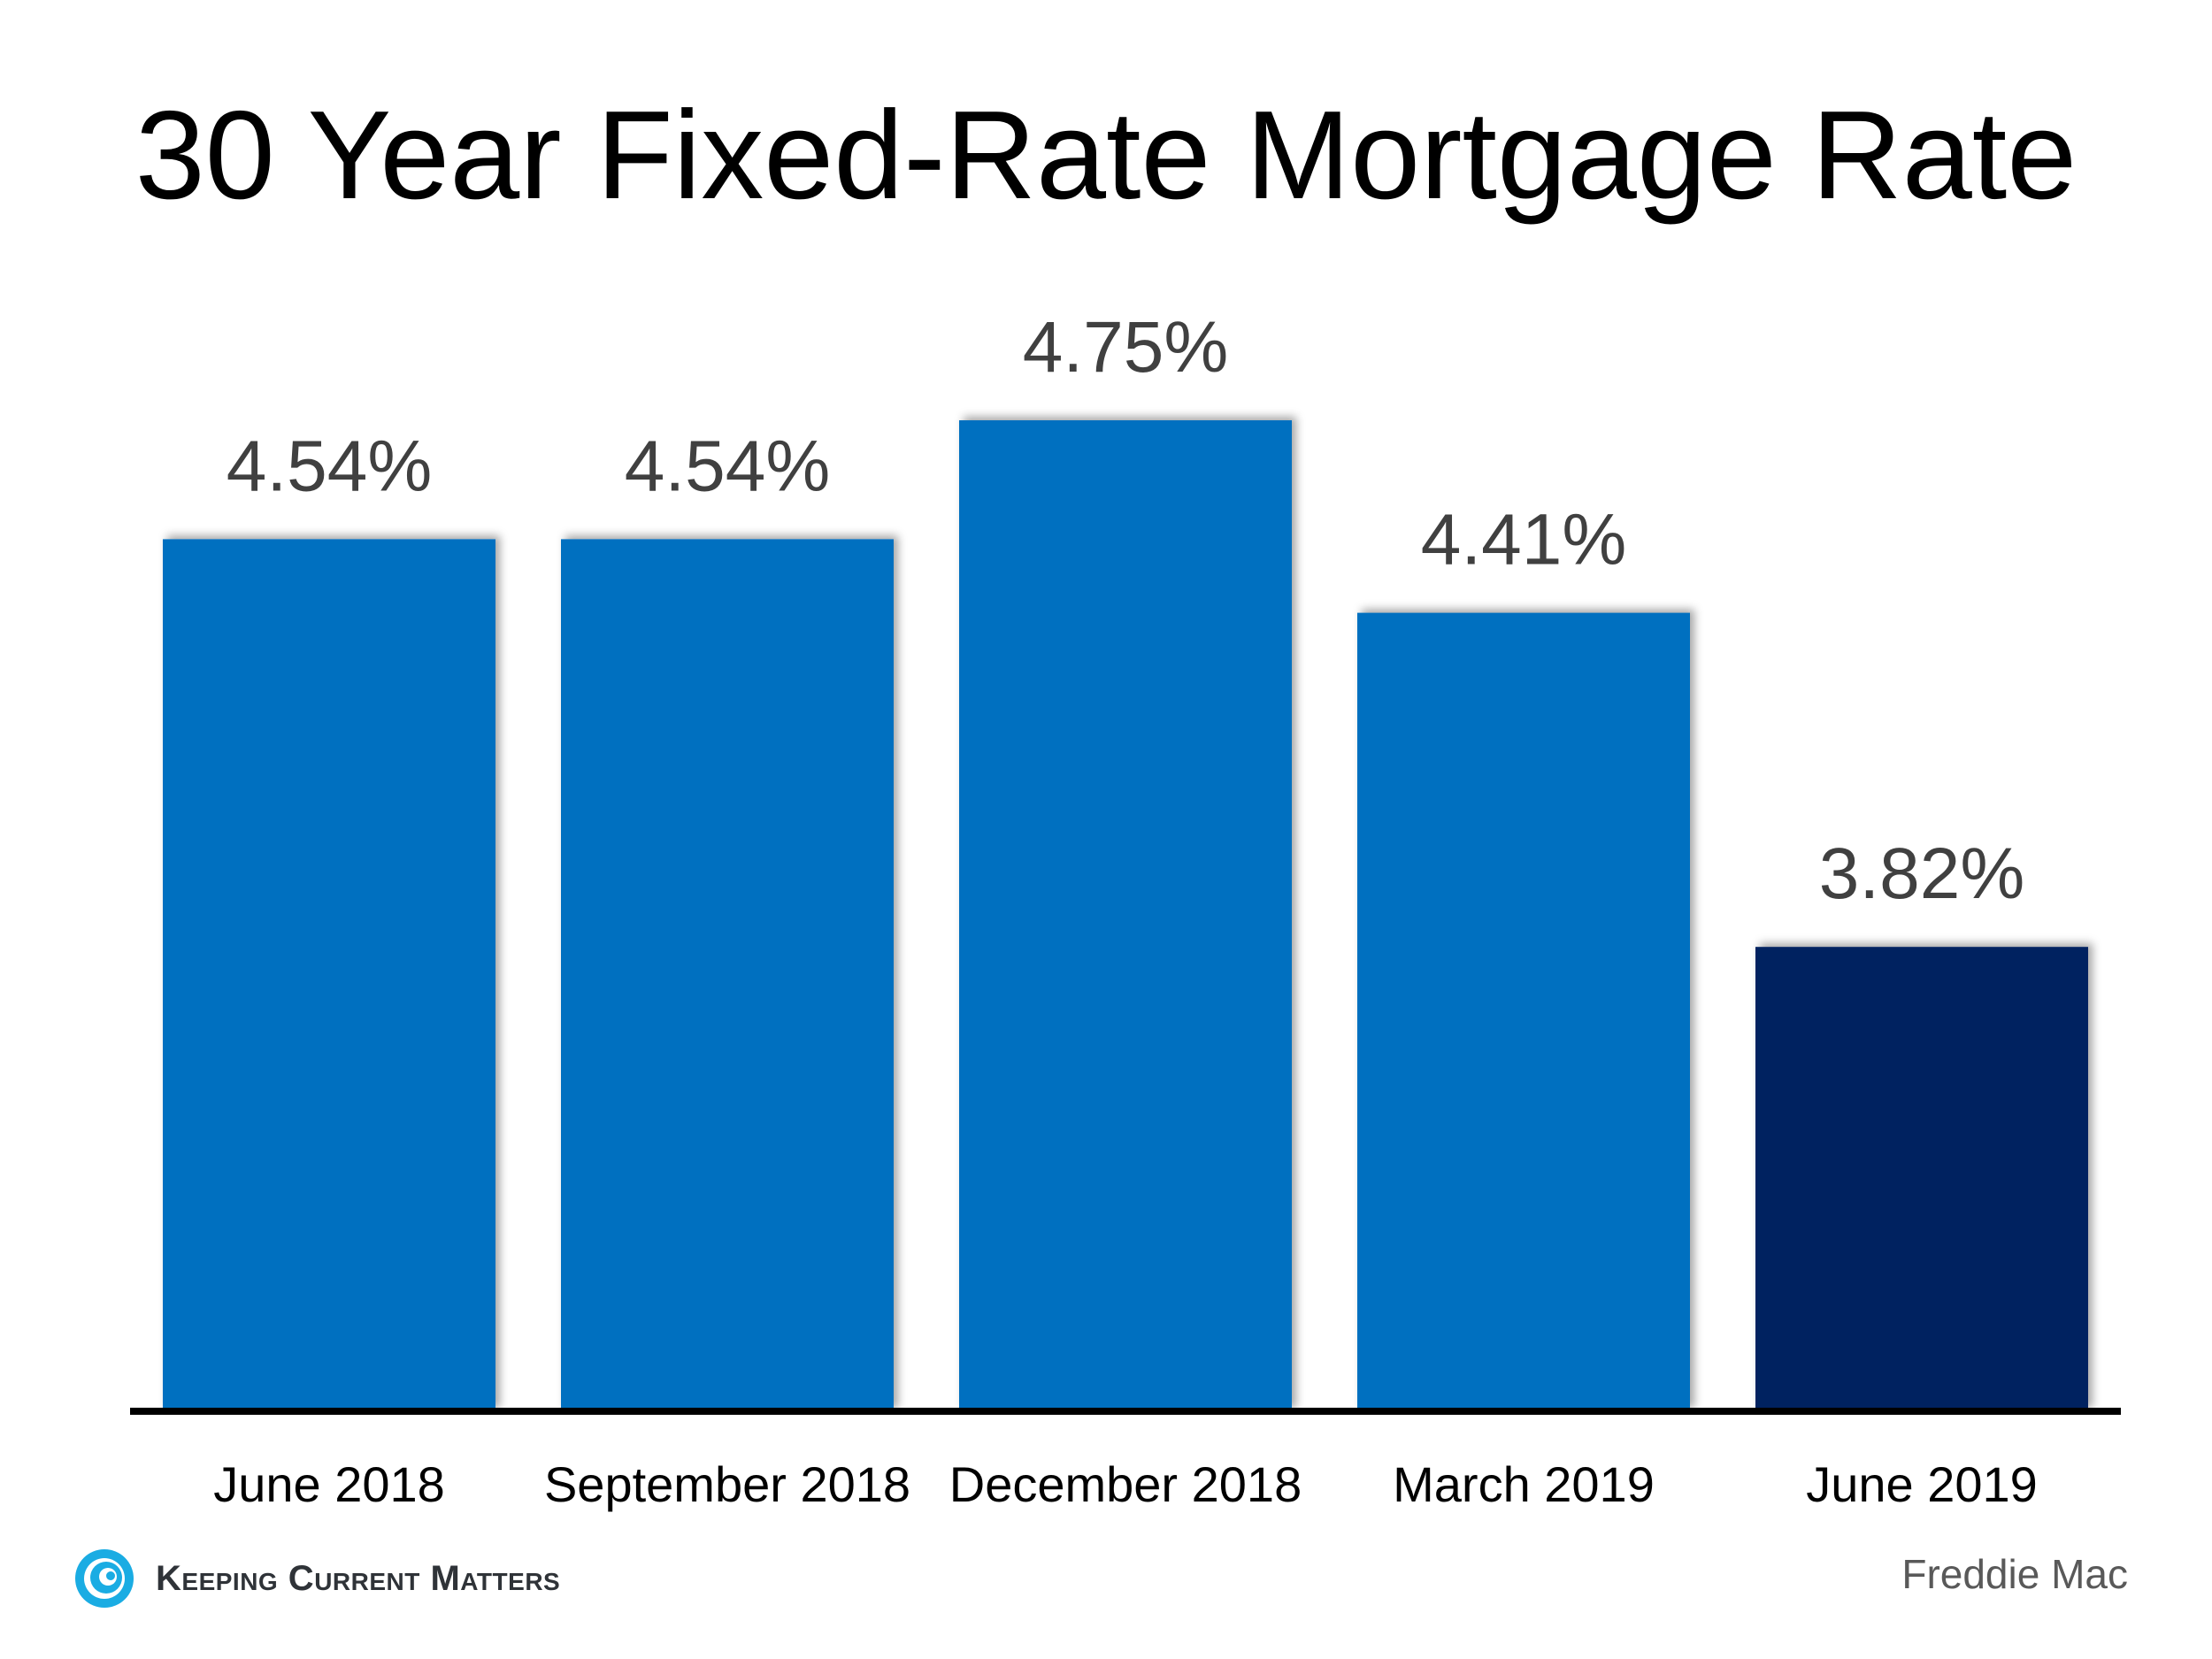 This screenshot has height=1659, width=2212. Describe the element at coordinates (1922, 874) in the screenshot. I see `data-label-4: 3.82%` at that location.